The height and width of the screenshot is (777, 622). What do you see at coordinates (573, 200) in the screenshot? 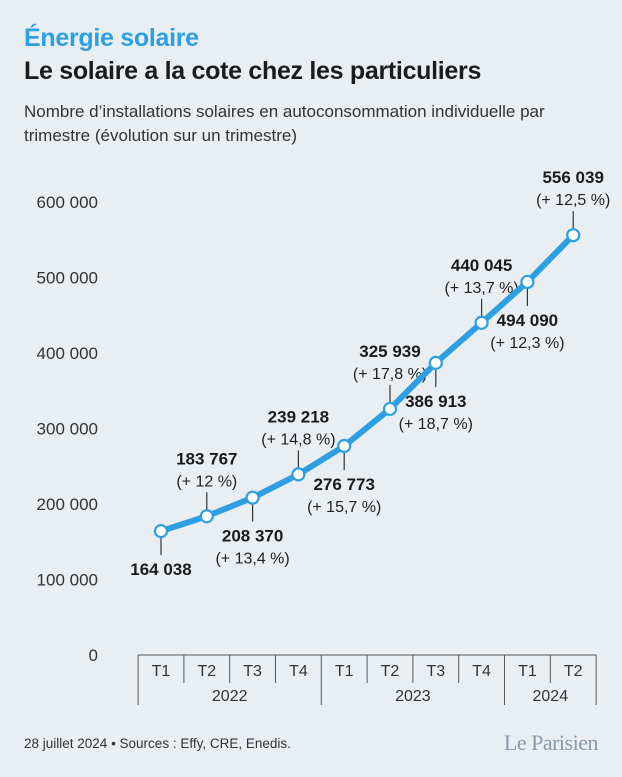
I see `change-label: (+ 12,5 %)` at bounding box center [573, 200].